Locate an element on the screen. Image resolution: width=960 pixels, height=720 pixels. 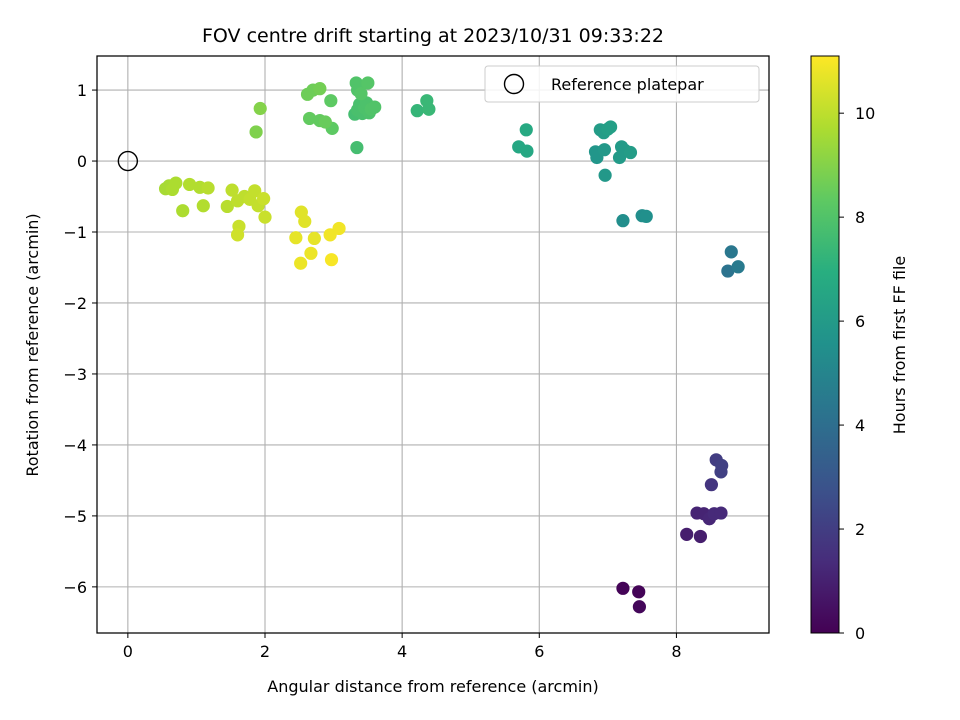
y-tick-label: 0 is located at coordinates (82, 161).